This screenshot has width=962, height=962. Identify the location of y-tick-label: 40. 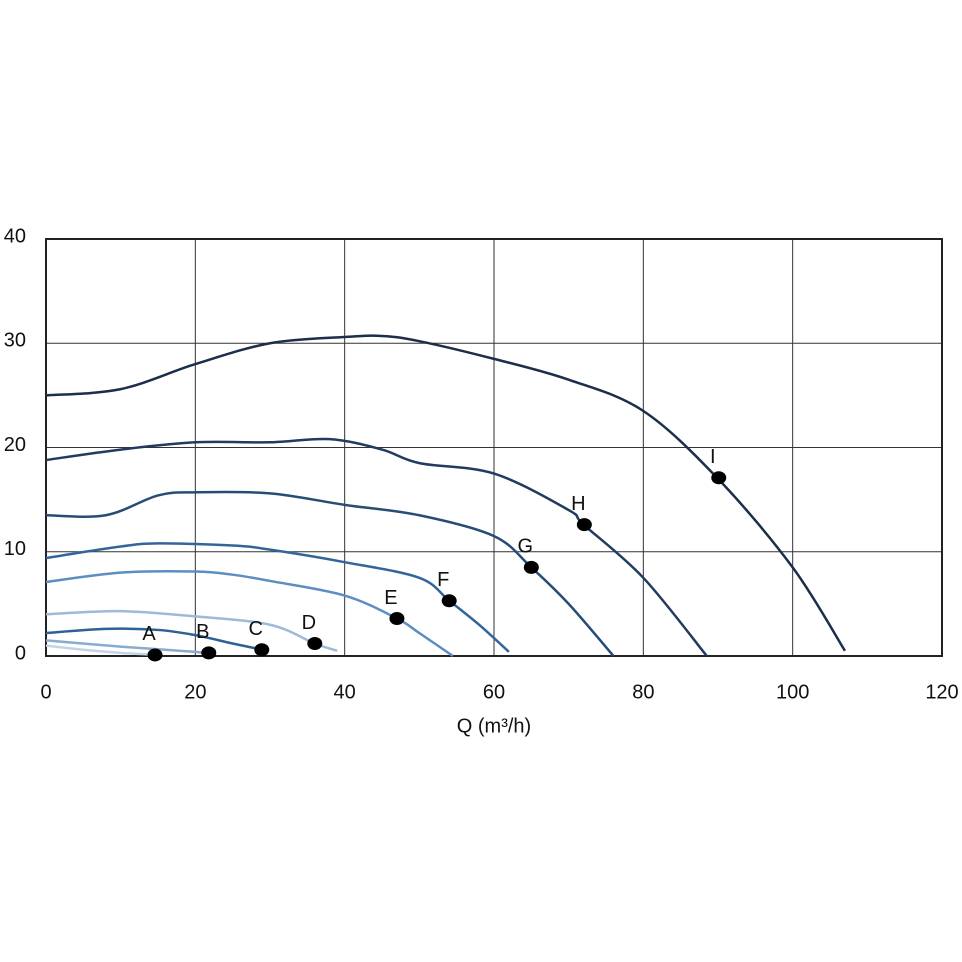
(15, 236).